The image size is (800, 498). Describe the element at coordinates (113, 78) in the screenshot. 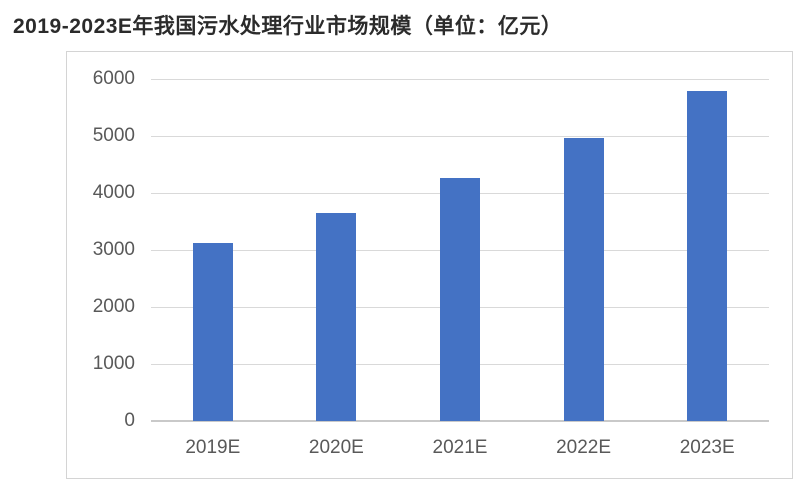

I see `y-tick-label-6000: 6000` at that location.